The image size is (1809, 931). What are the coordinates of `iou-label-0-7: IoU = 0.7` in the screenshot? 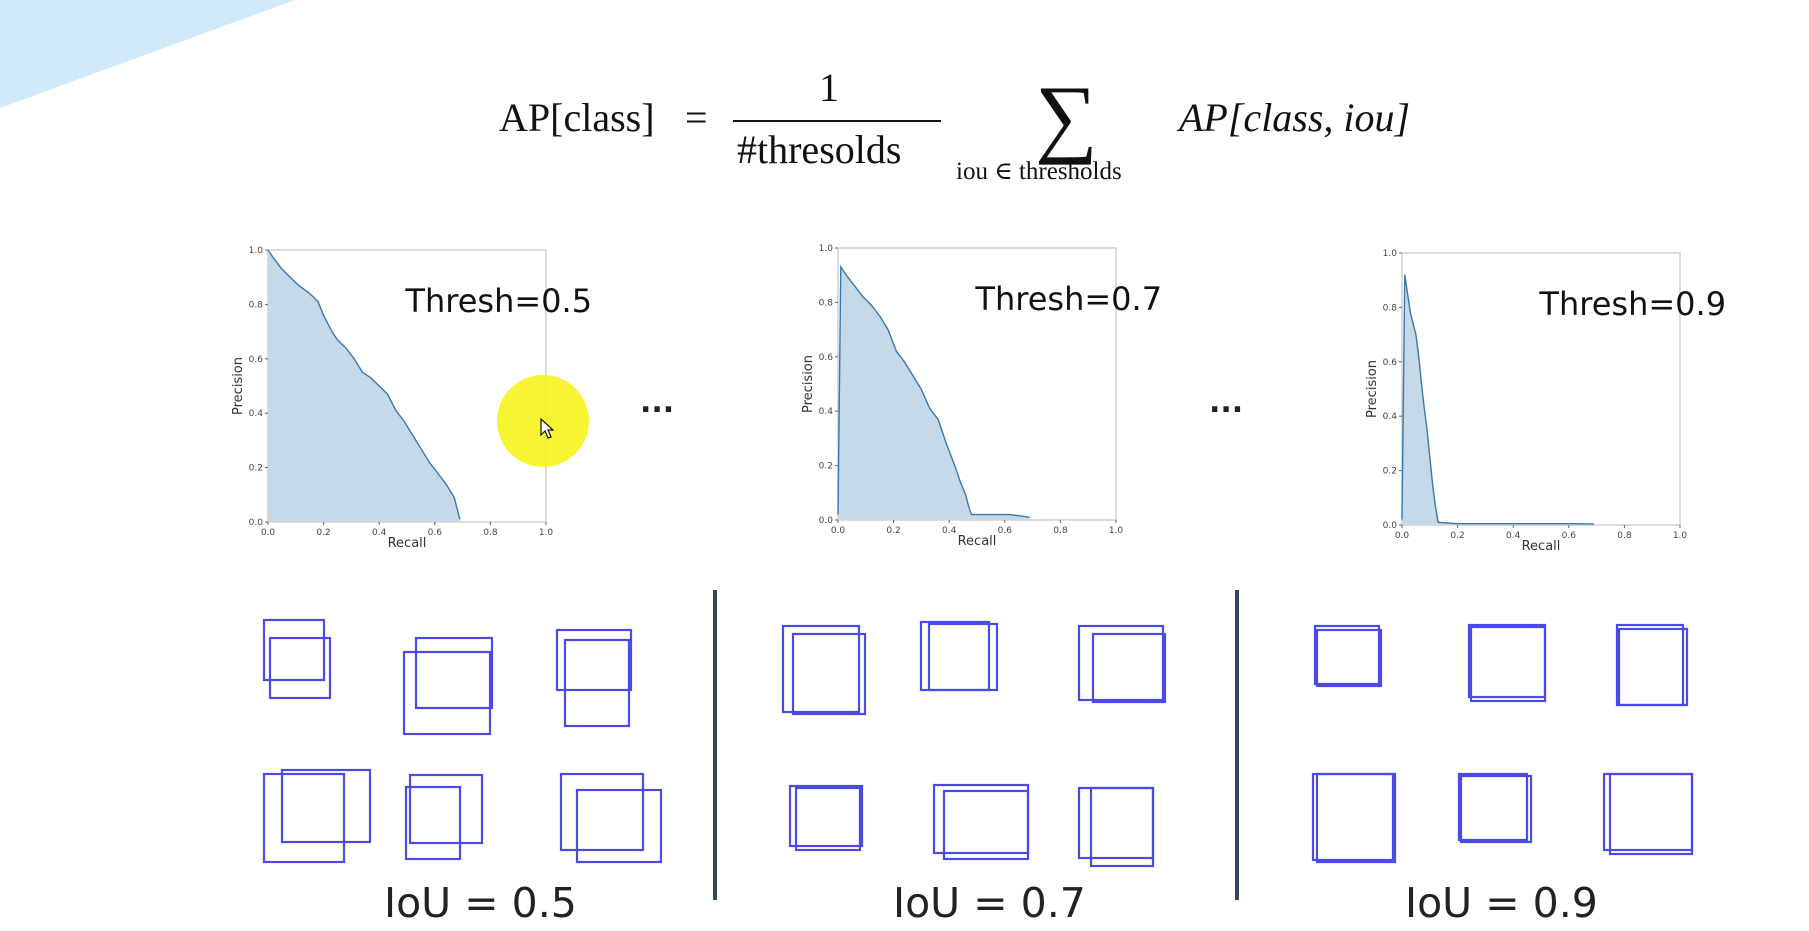 It's located at (989, 903).